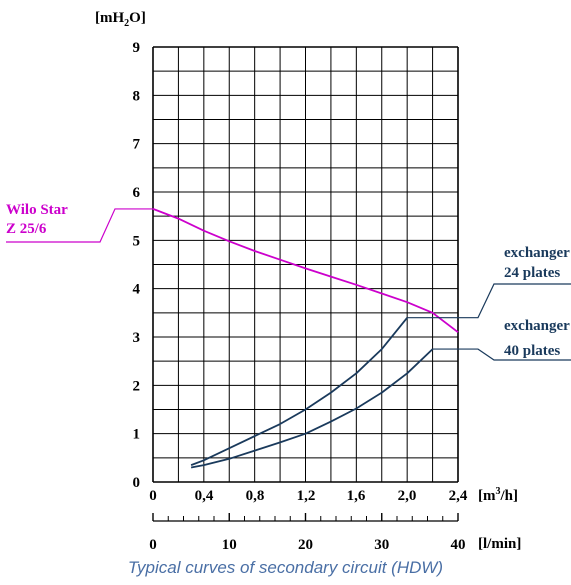  What do you see at coordinates (499, 544) in the screenshot?
I see `x2-axis-label: [l/min]` at bounding box center [499, 544].